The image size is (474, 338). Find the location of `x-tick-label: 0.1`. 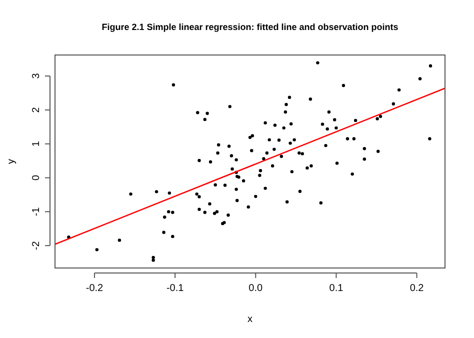

x-tick-label: 0.1 is located at coordinates (336, 288).